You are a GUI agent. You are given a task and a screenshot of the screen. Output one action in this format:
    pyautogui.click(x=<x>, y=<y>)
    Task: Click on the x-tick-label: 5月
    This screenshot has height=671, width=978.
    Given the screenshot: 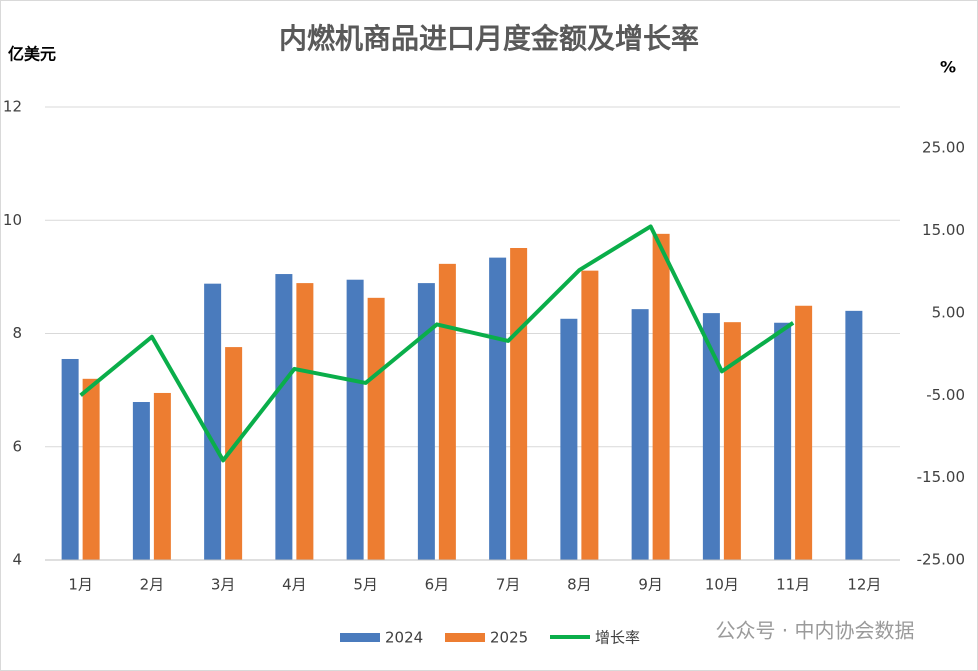 What is the action you would take?
    pyautogui.click(x=365, y=585)
    